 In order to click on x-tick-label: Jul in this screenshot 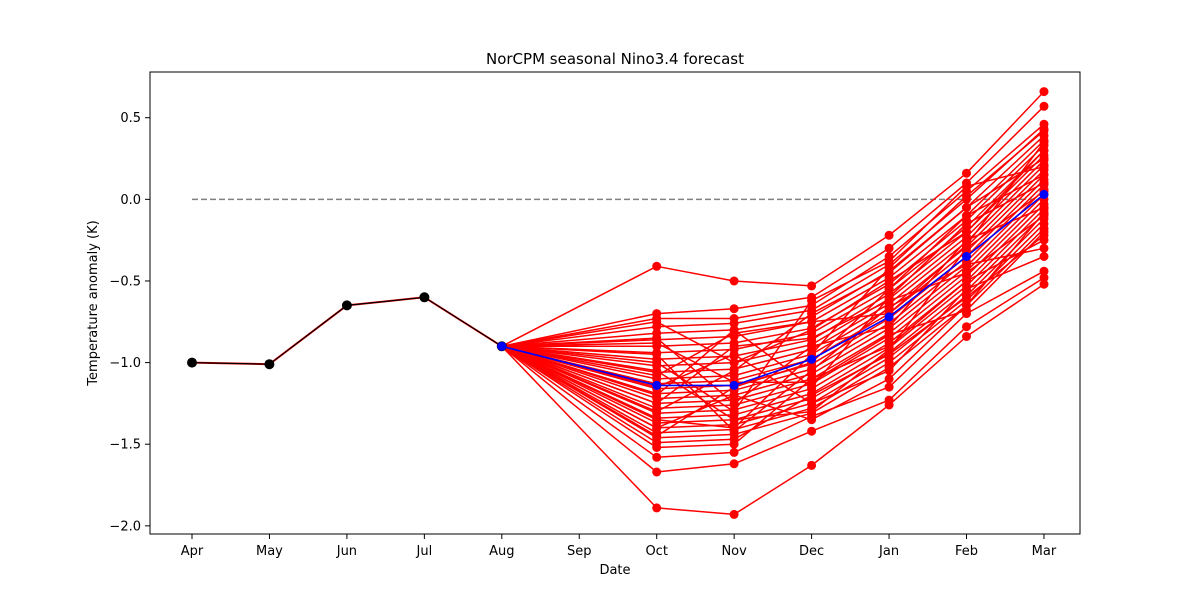, I will do `click(424, 551)`.